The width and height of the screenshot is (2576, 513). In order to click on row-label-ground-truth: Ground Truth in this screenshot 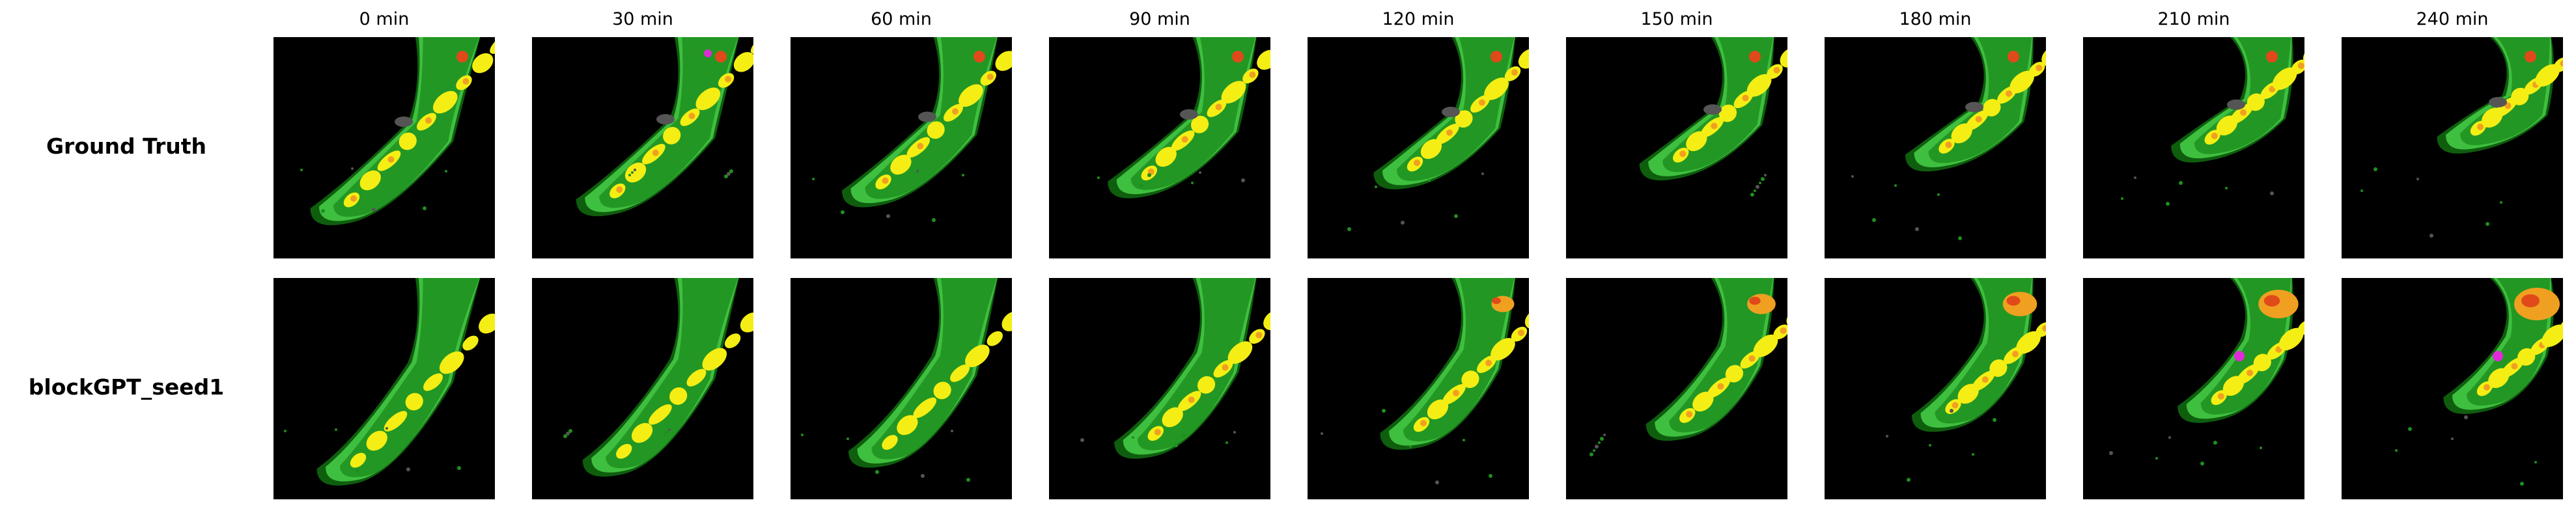, I will do `click(127, 146)`.